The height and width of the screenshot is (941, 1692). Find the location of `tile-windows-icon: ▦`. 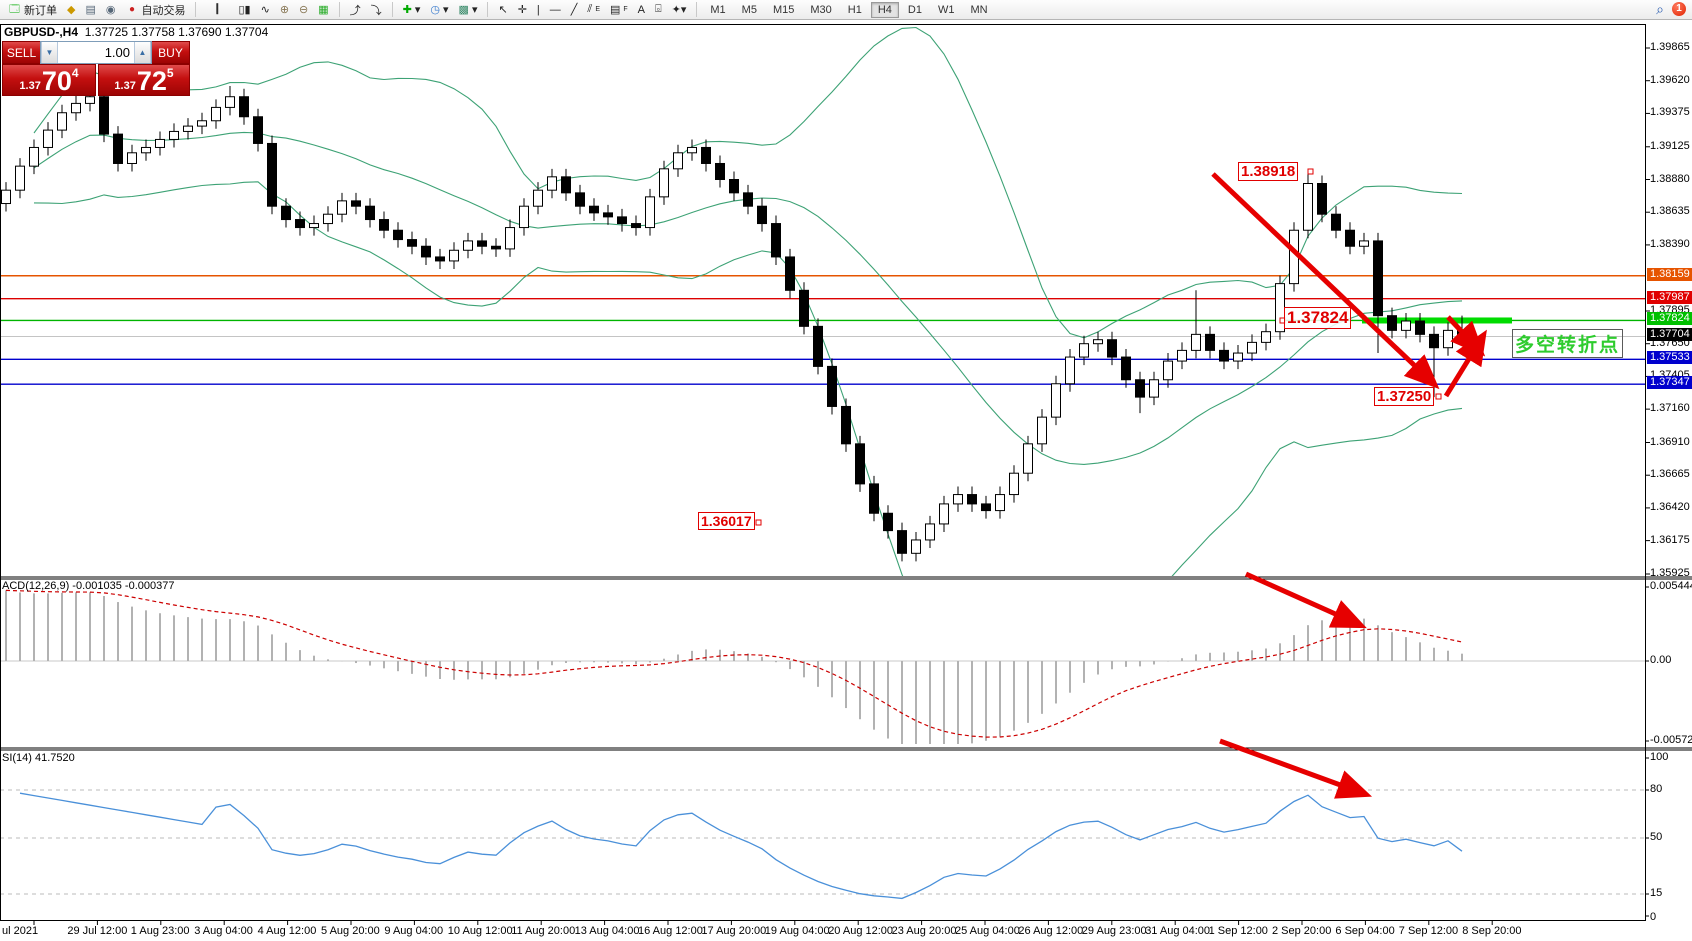

tile-windows-icon: ▦ is located at coordinates (323, 10).